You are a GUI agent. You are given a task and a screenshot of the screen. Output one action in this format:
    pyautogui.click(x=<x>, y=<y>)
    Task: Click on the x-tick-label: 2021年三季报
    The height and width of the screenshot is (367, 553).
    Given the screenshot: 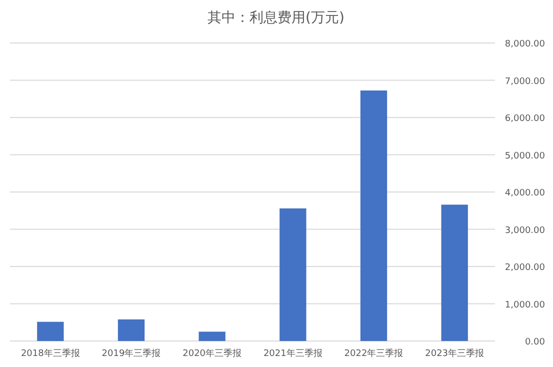 What is the action you would take?
    pyautogui.click(x=292, y=353)
    